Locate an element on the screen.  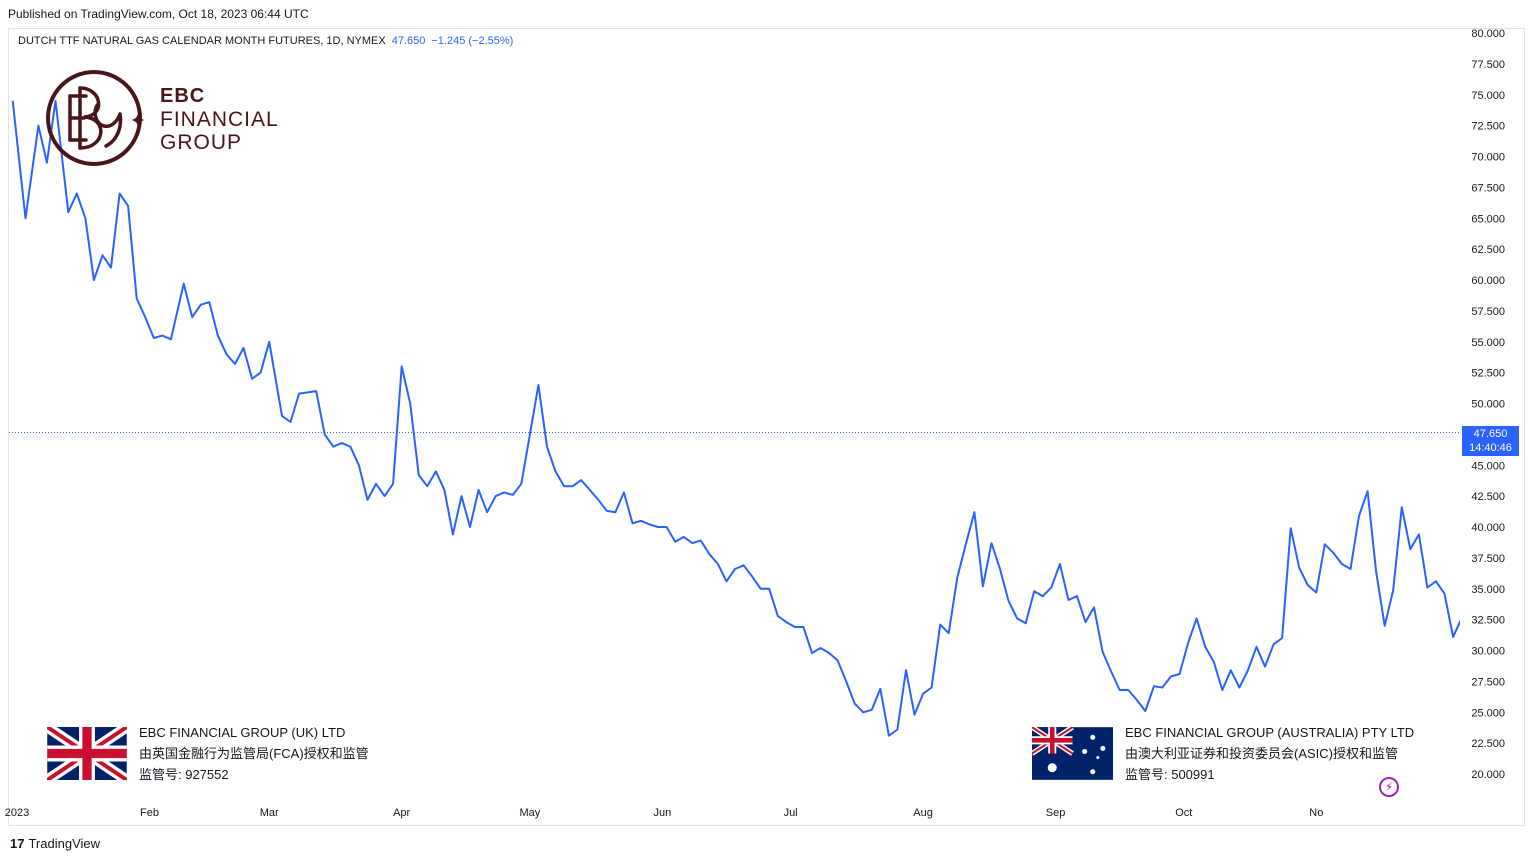
y-tick-label: 67.500 is located at coordinates (1488, 188).